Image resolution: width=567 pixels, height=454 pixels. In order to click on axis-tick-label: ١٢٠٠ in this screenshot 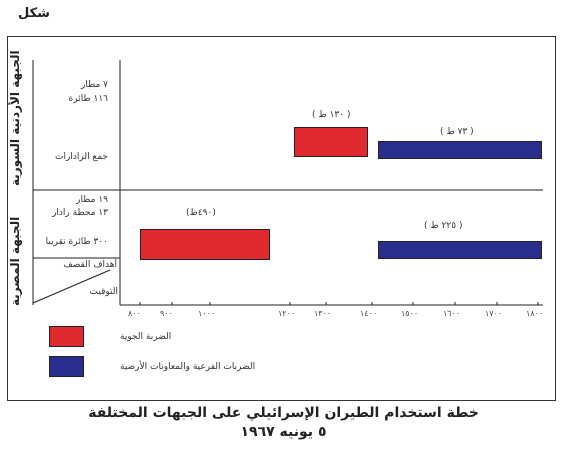, I will do `click(287, 313)`.